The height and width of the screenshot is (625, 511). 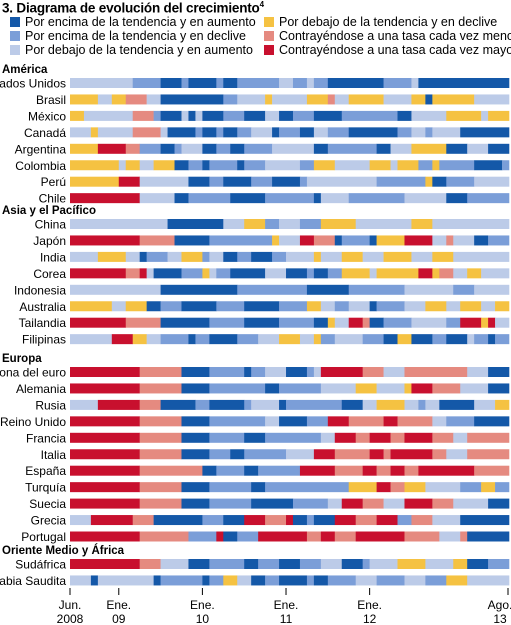 I want to click on group-header: Europa, so click(x=22, y=359).